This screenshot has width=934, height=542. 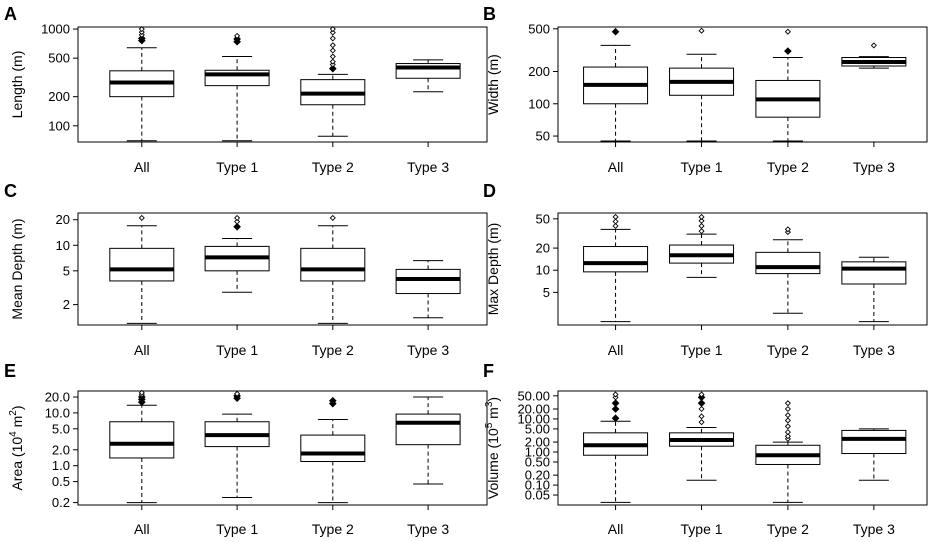 I want to click on axis-title-part: ), so click(x=493, y=399).